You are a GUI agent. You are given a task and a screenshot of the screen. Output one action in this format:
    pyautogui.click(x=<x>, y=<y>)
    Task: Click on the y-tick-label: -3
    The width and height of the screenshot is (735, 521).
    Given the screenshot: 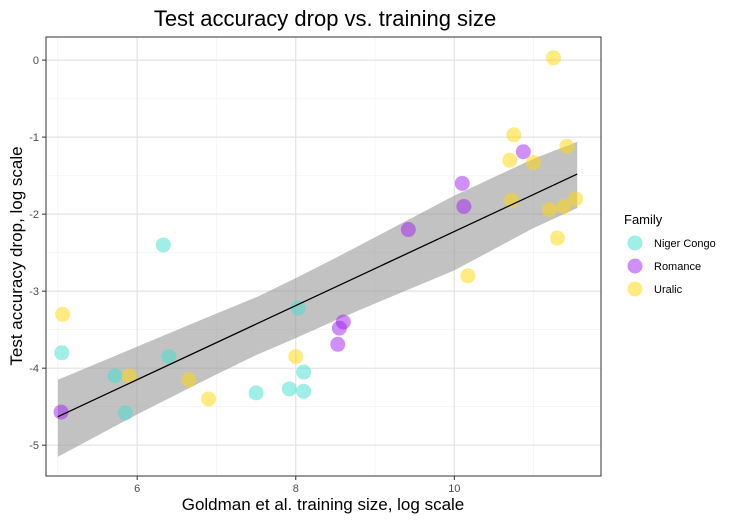 What is the action you would take?
    pyautogui.click(x=34, y=292)
    